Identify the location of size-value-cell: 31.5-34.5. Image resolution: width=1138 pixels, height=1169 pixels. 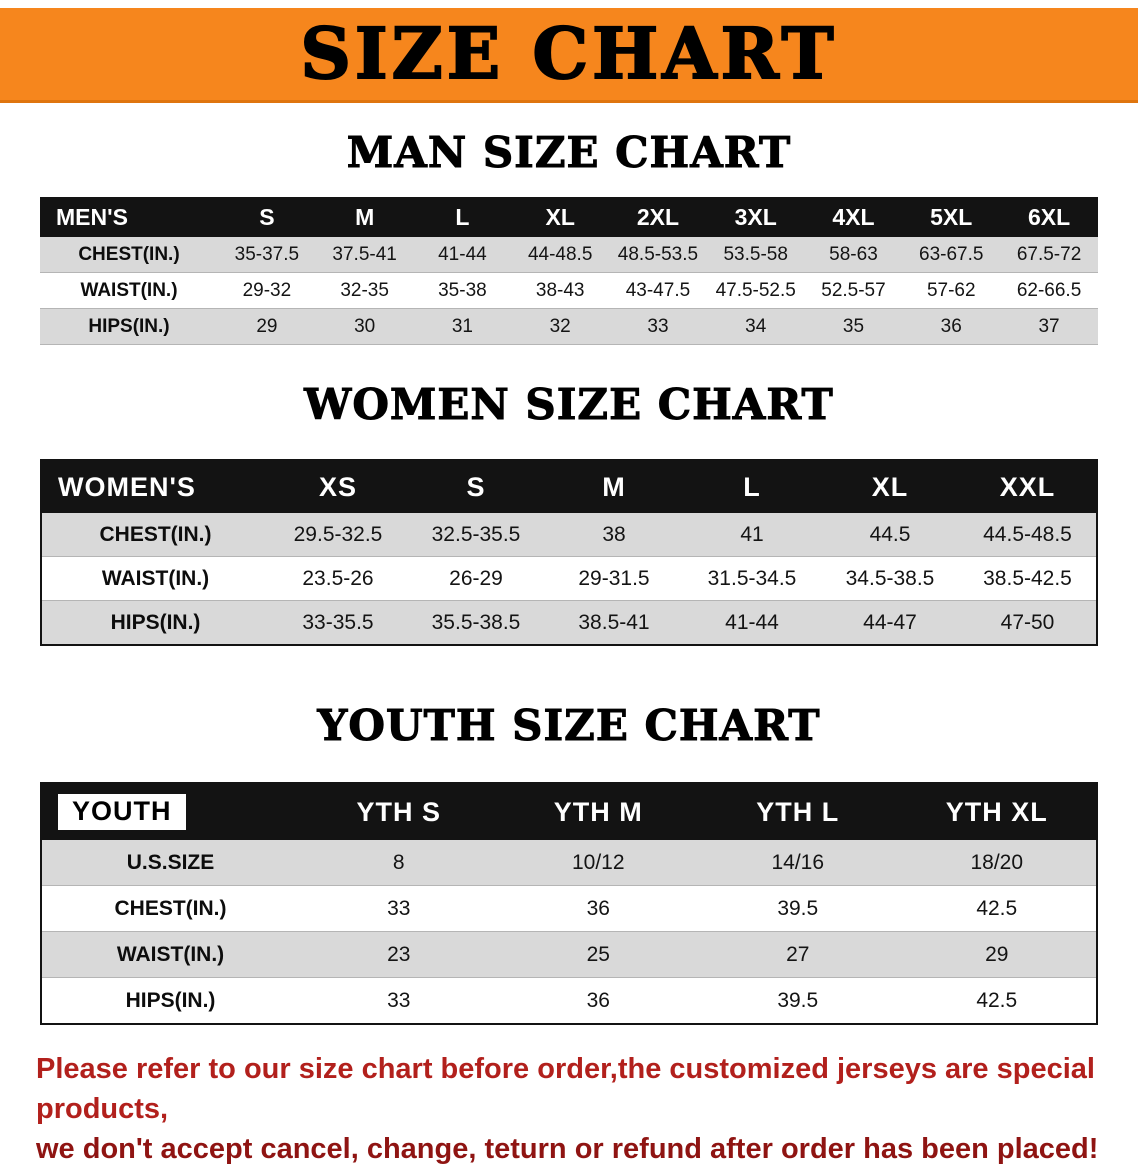
(752, 578).